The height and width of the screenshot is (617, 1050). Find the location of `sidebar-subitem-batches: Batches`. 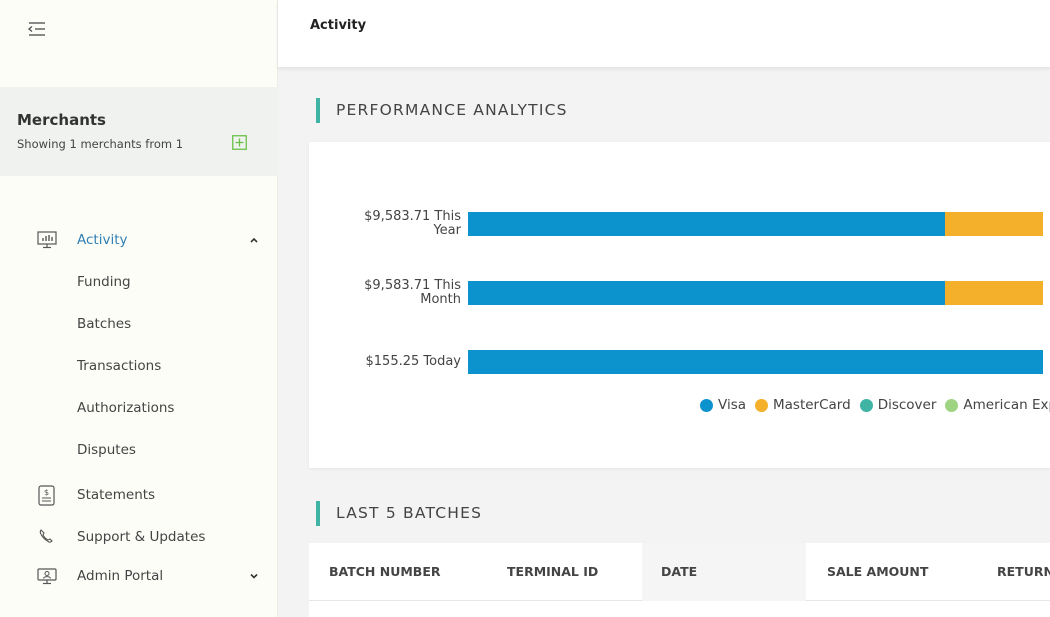

sidebar-subitem-batches: Batches is located at coordinates (104, 324).